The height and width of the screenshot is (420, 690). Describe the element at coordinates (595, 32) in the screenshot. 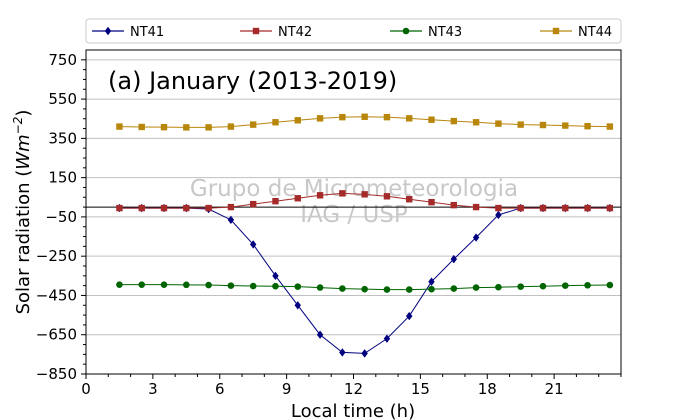

I see `legend-label-nt44: NT44` at that location.